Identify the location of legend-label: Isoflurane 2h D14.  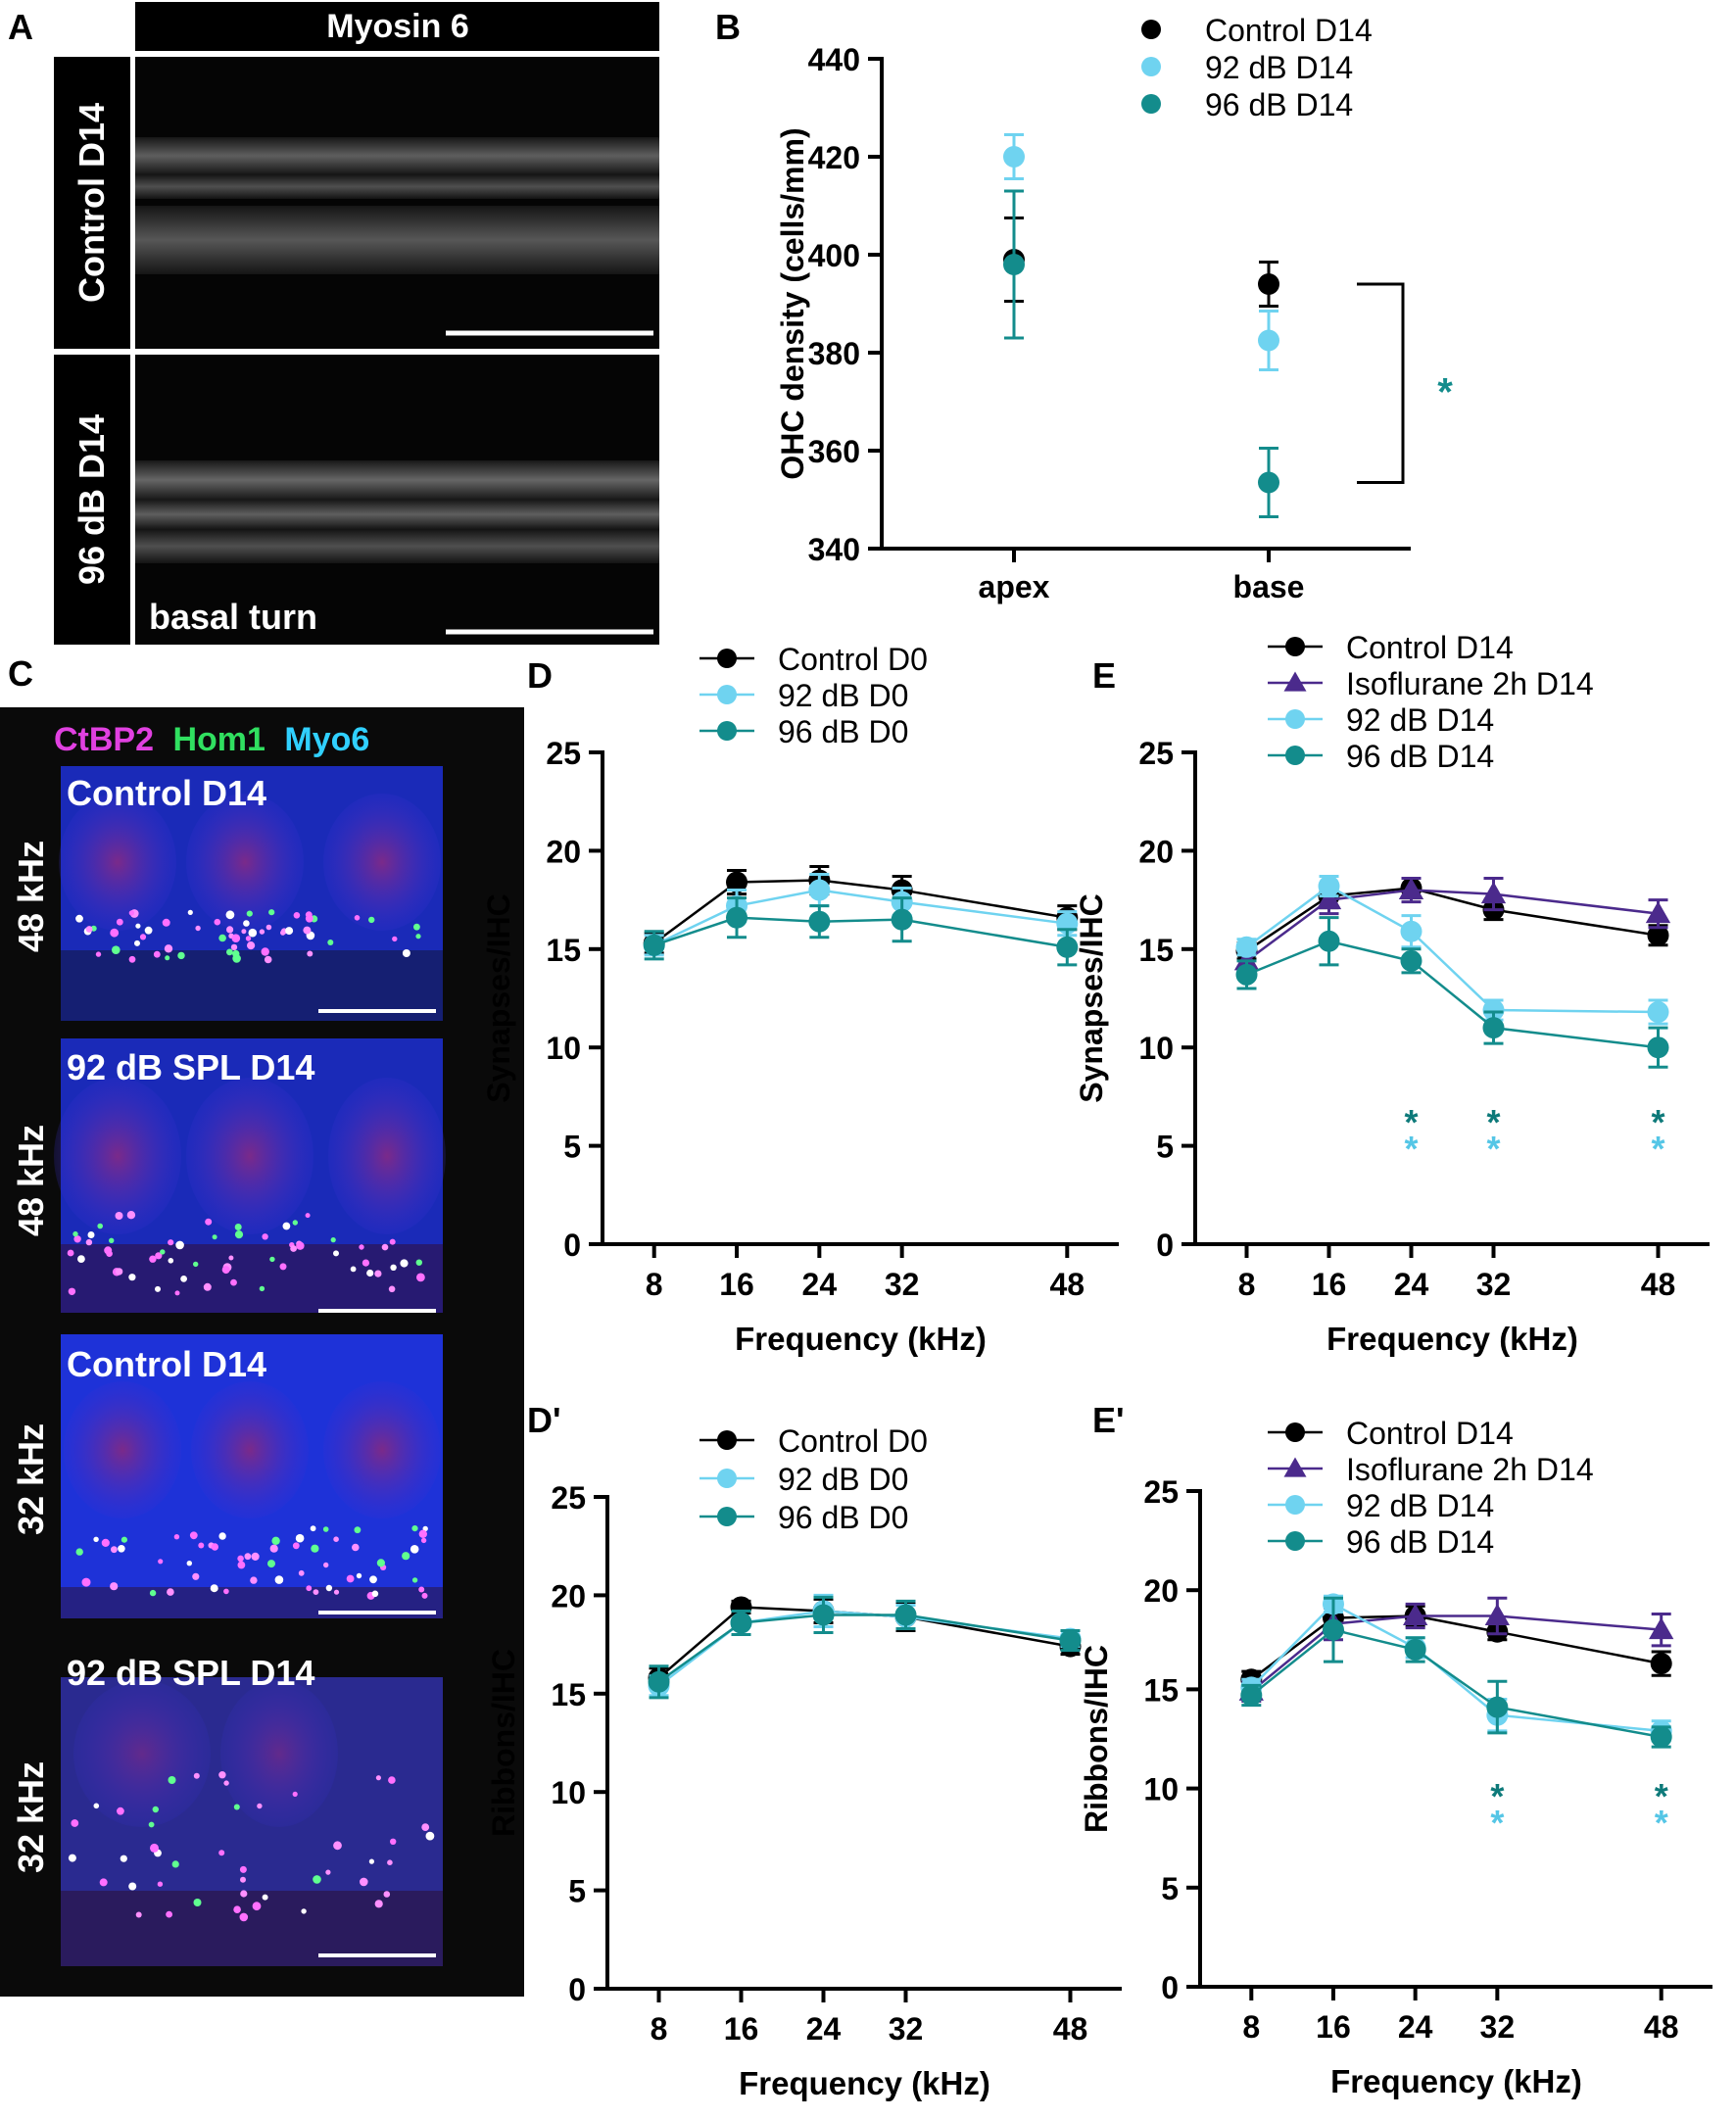
(1470, 1470).